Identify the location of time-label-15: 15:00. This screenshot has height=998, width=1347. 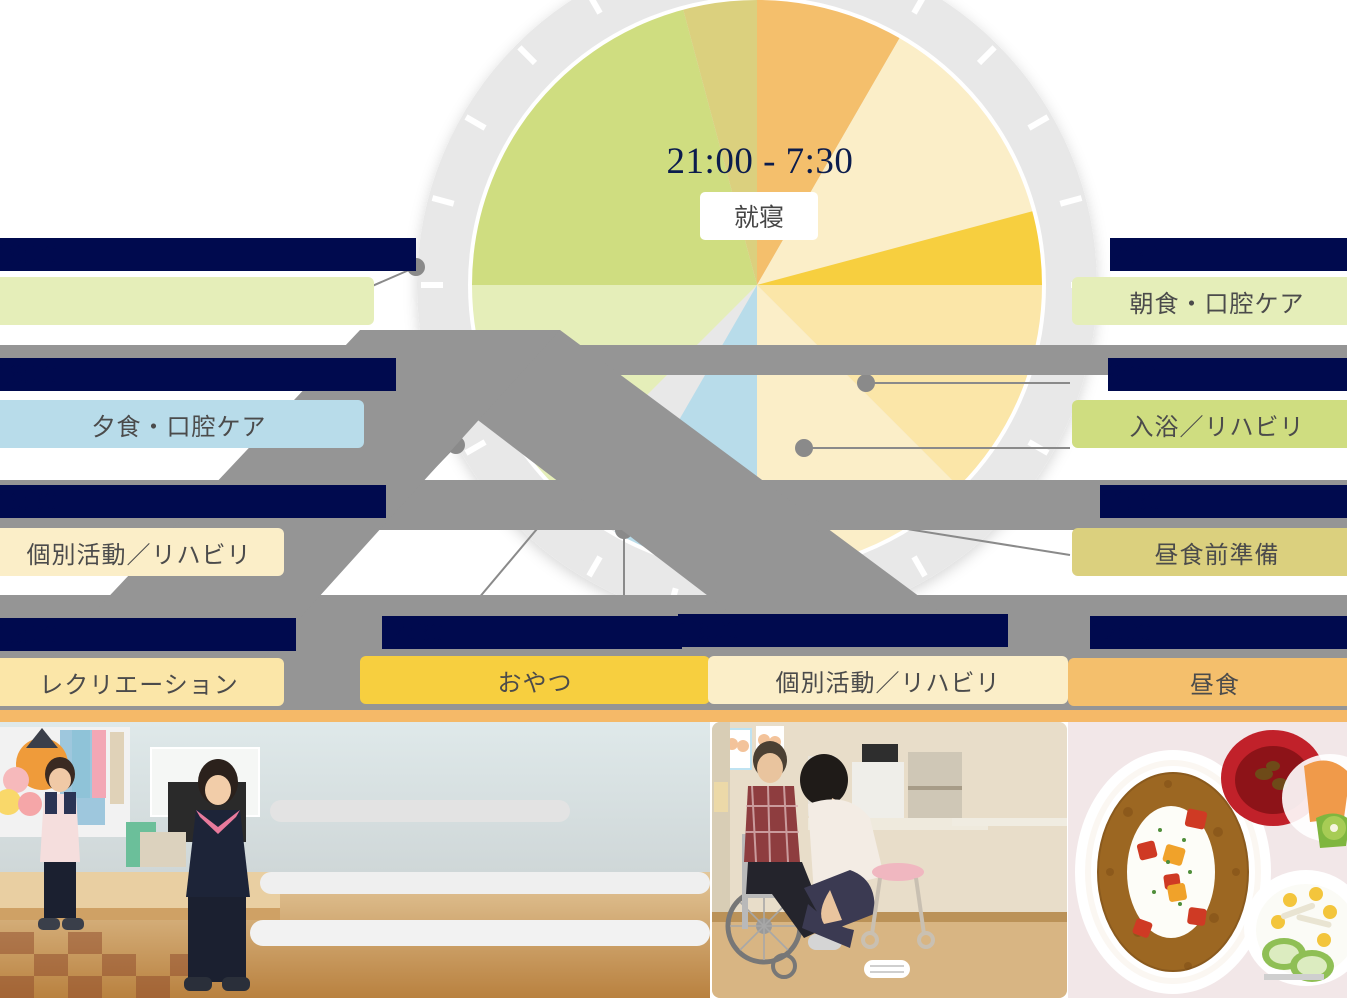
(148, 634).